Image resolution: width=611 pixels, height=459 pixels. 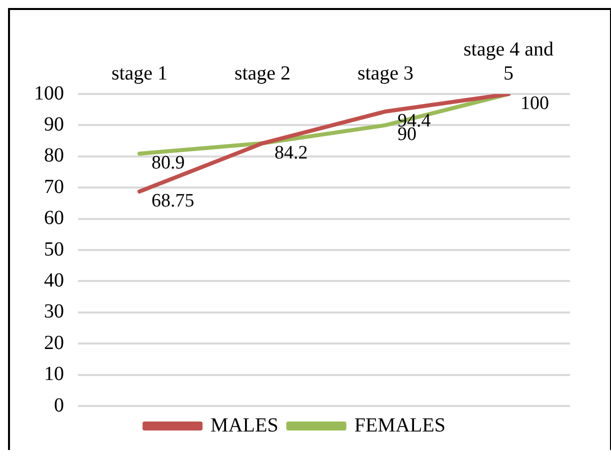 What do you see at coordinates (385, 73) in the screenshot?
I see `x-tick-label: stage 3` at bounding box center [385, 73].